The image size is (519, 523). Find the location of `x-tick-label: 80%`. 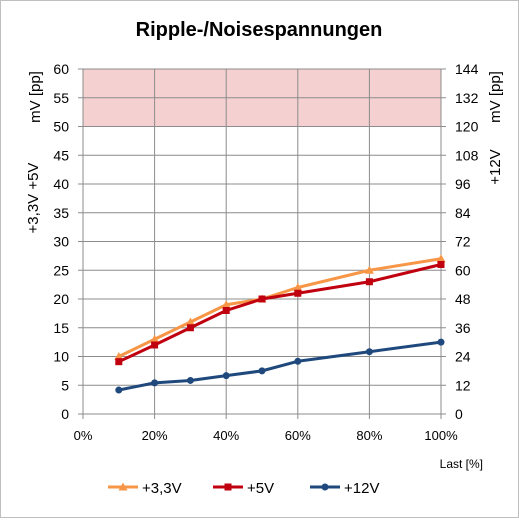

x-tick-label: 80% is located at coordinates (369, 435).